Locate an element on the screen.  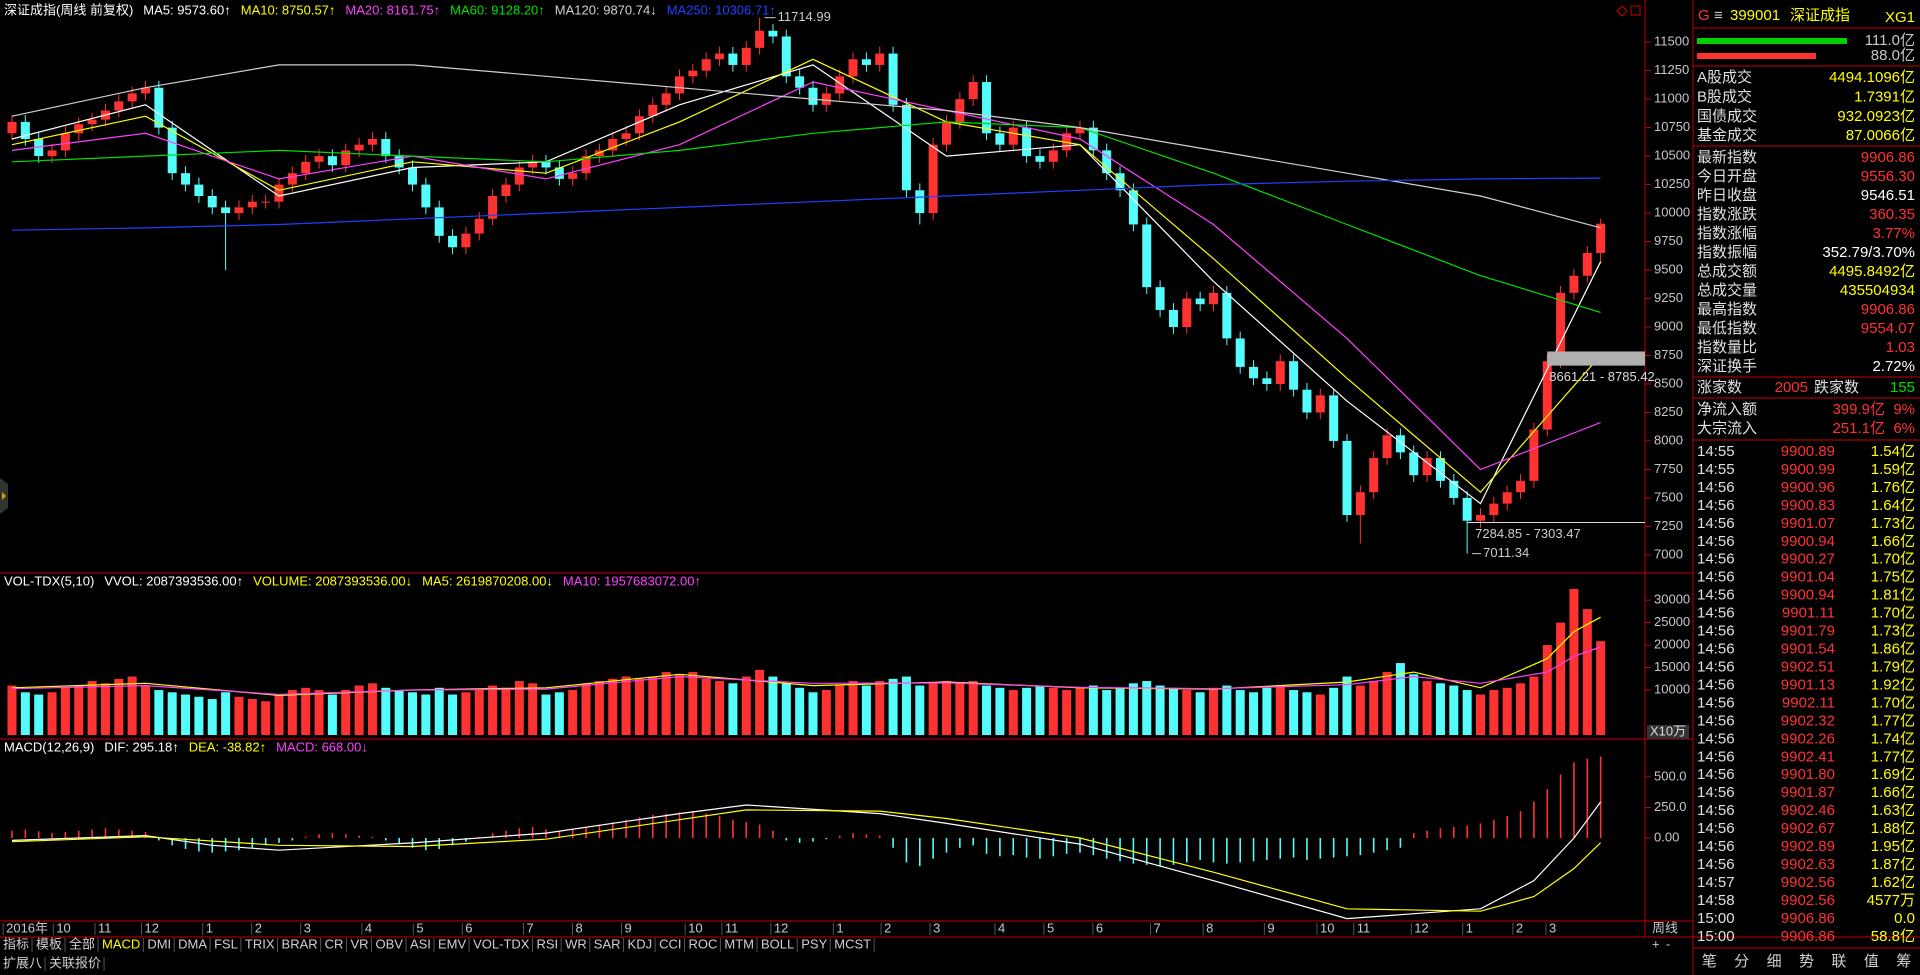
window-icons is located at coordinates (1628, 11).